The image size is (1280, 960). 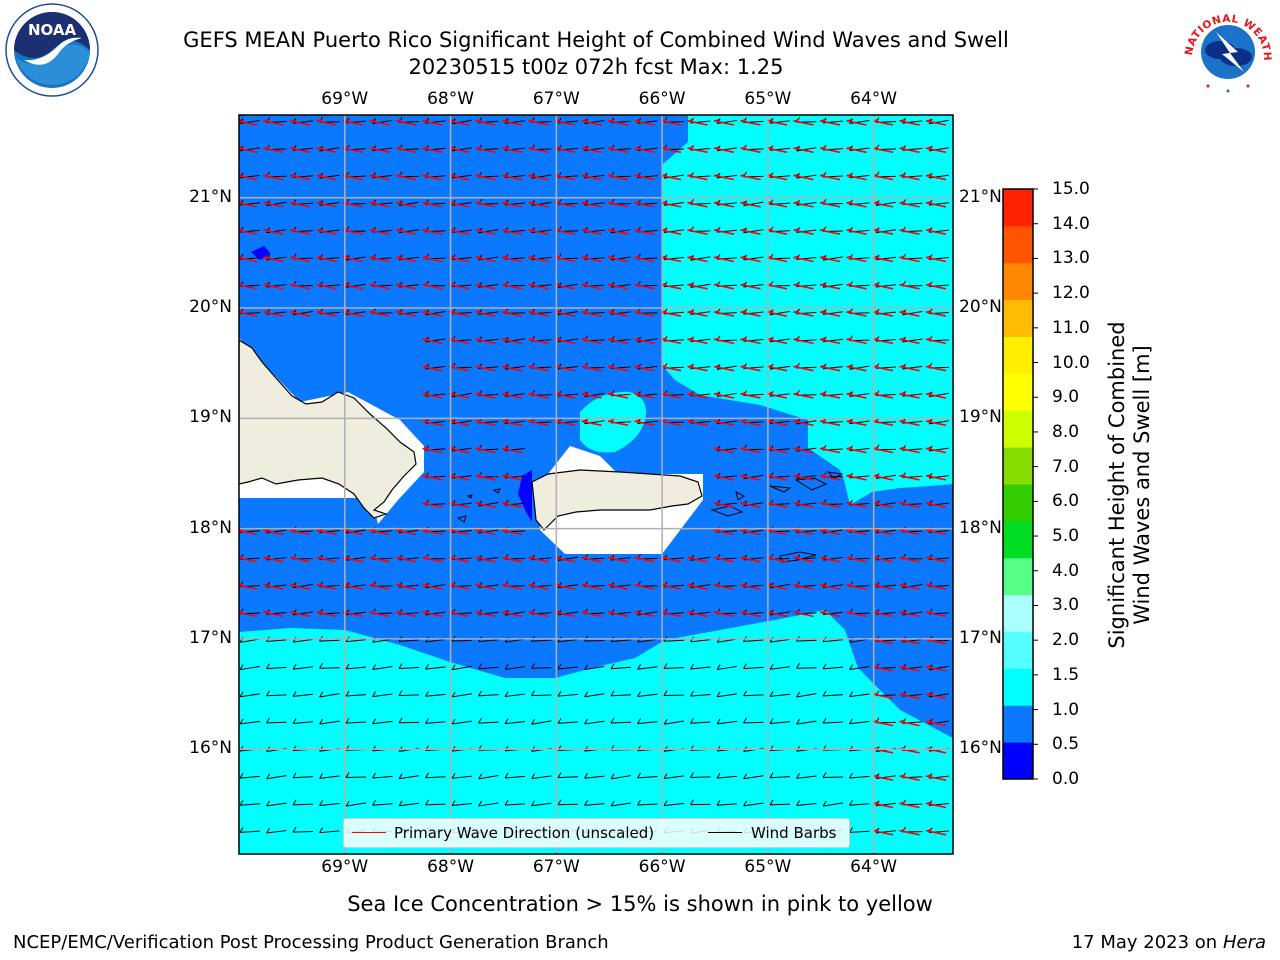 I want to click on colorbar-label-line-1: Significant Height of Combined, so click(x=1117, y=485).